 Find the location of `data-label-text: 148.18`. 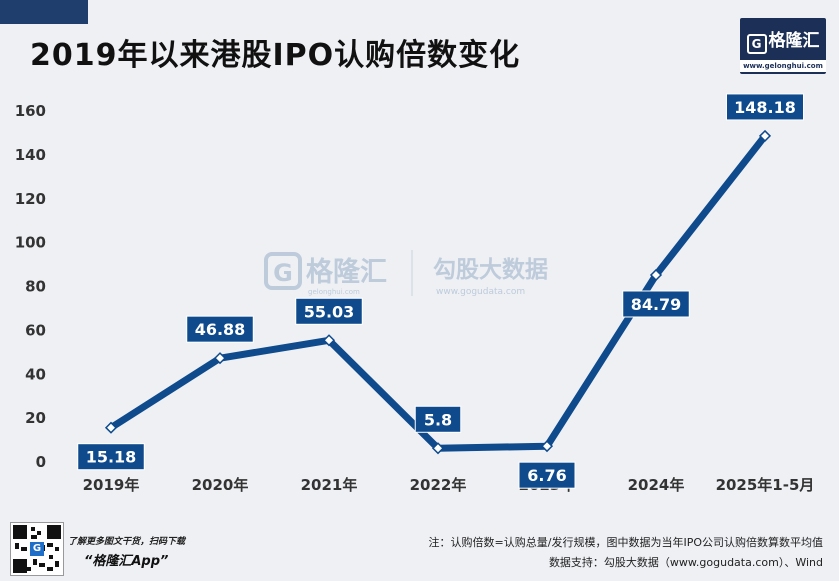

data-label-text: 148.18 is located at coordinates (765, 107).